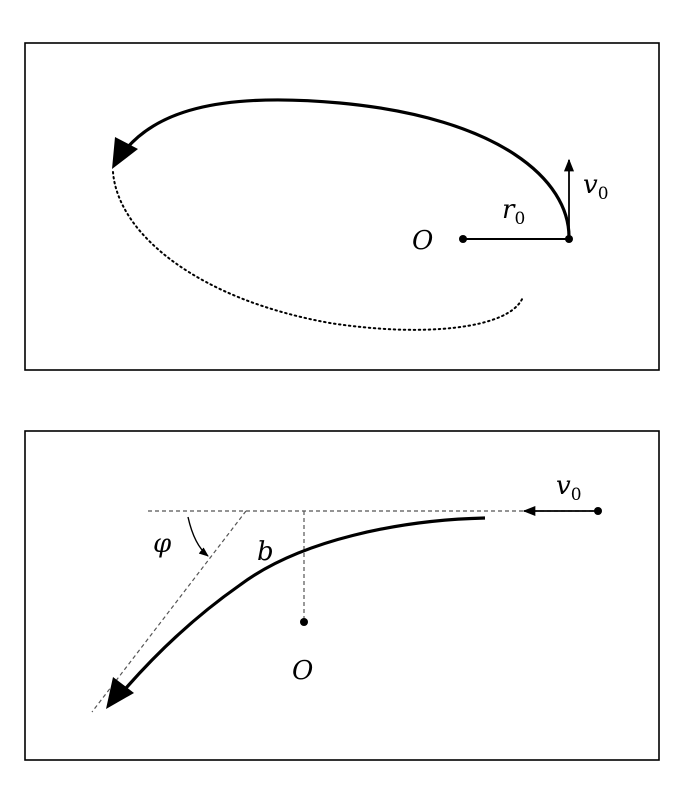 The height and width of the screenshot is (785, 685). I want to click on orbit-solid-arc, so click(343, 168).